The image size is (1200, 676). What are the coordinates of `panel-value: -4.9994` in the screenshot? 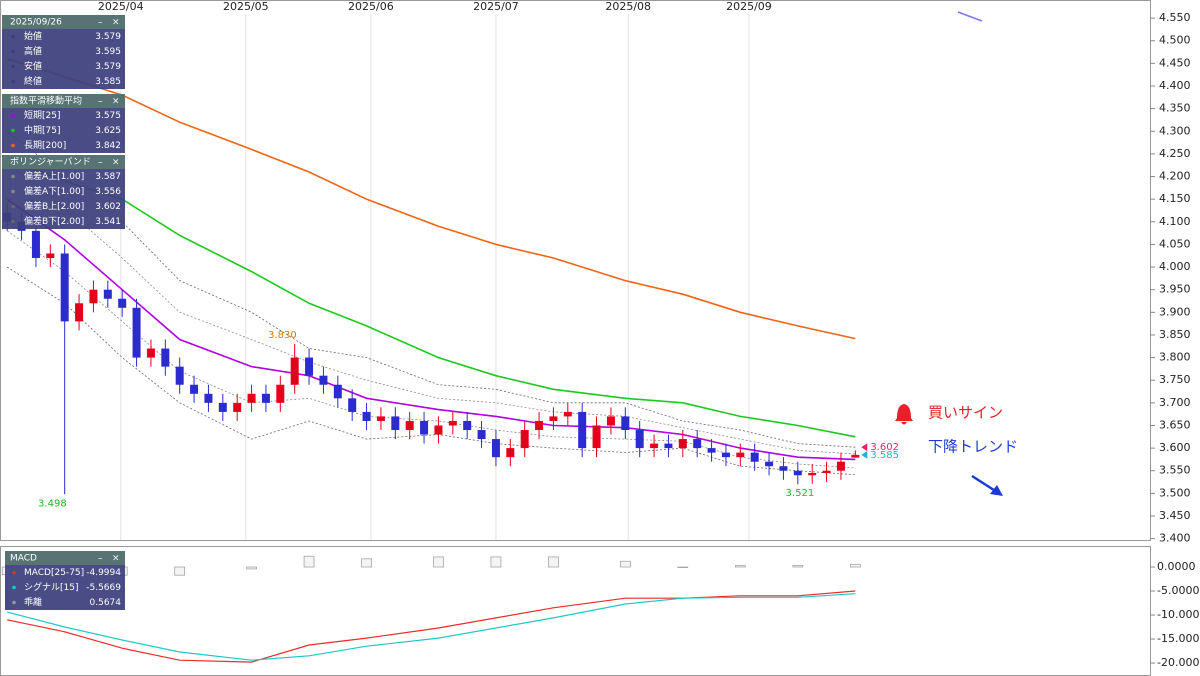 It's located at (103, 573).